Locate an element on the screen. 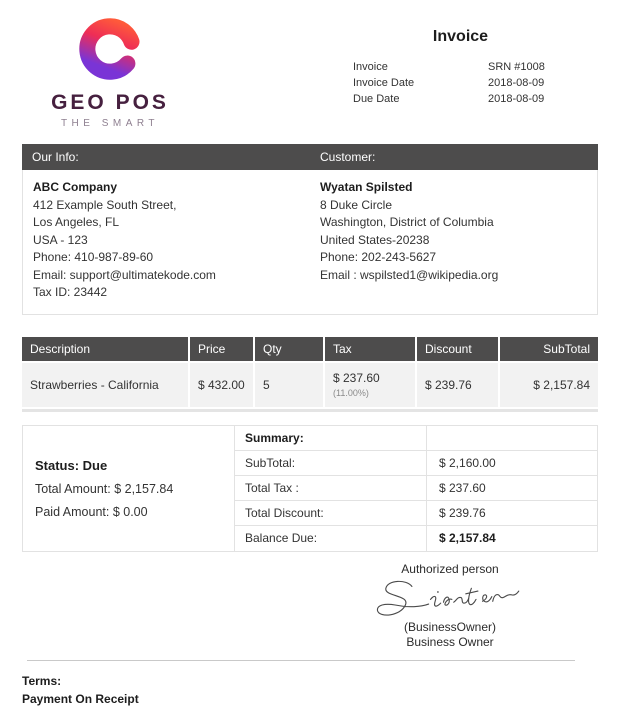  company-phone: Phone: 410-987-89-60 is located at coordinates (93, 257).